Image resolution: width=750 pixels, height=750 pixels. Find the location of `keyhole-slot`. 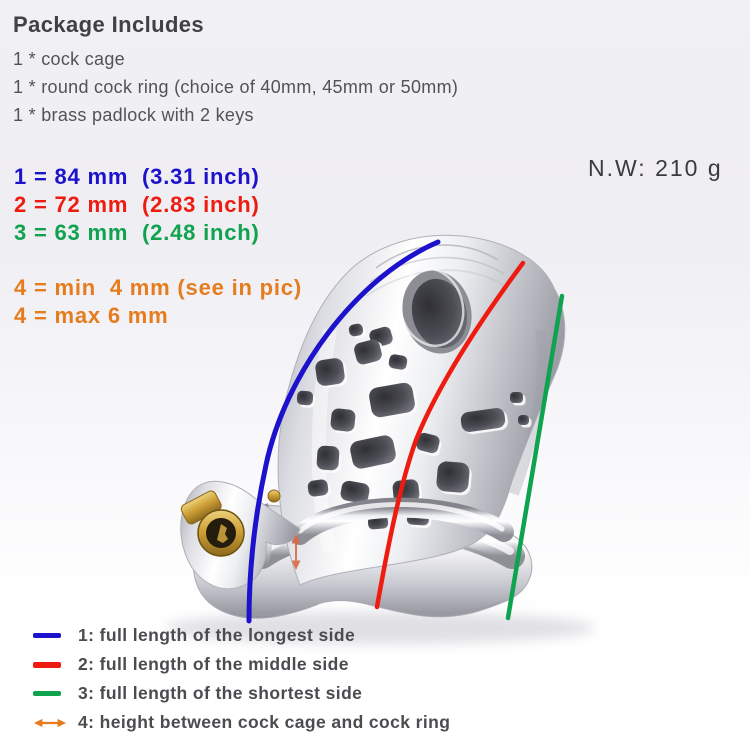

keyhole-slot is located at coordinates (221, 533).